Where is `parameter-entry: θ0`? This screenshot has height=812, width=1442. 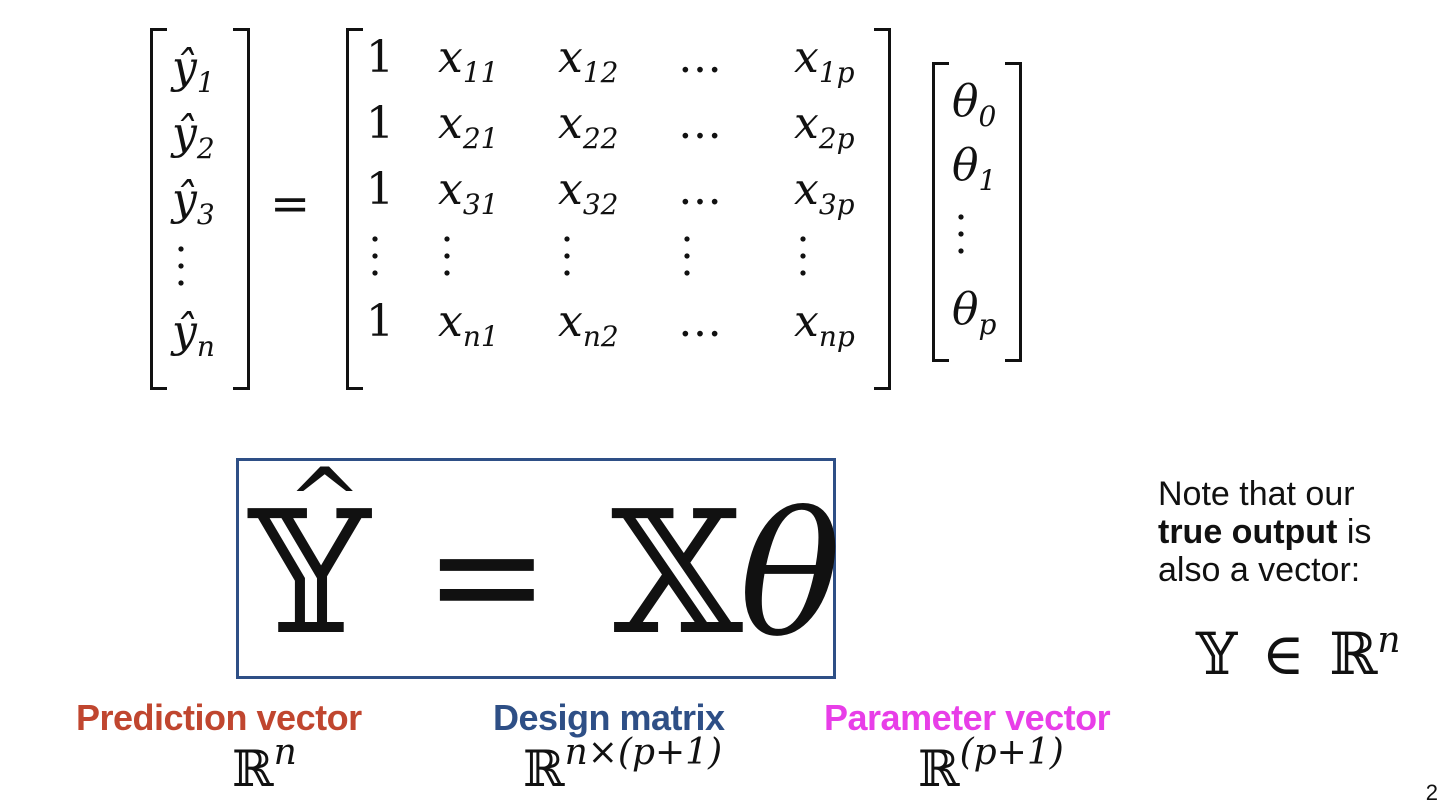
parameter-entry: θ0 is located at coordinates (974, 104).